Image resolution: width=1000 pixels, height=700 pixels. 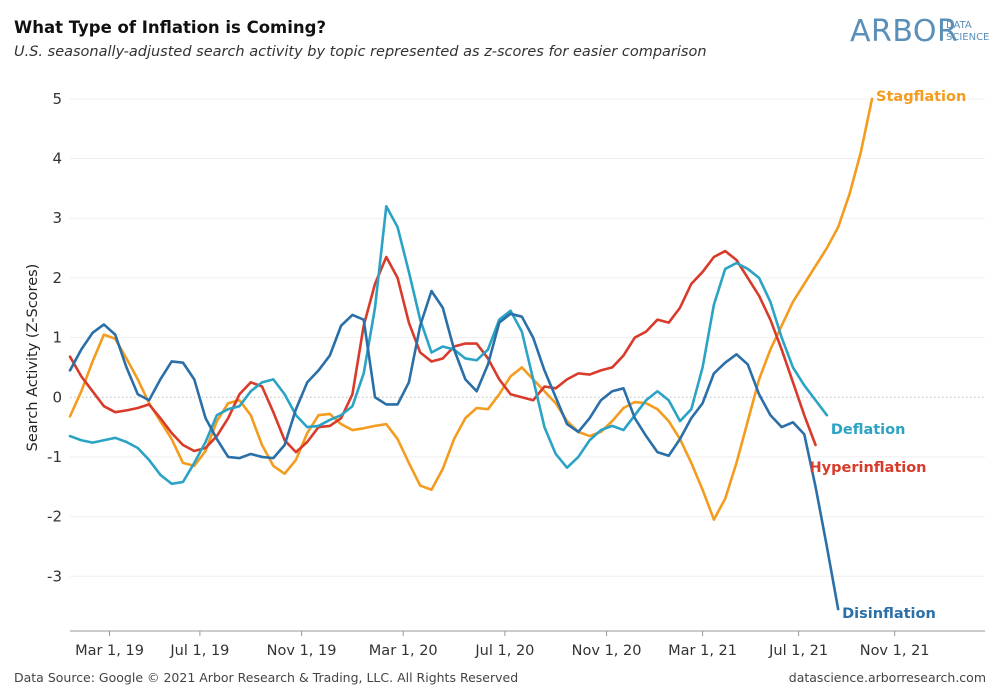 I want to click on y-tick-label: 1, so click(x=57, y=338).